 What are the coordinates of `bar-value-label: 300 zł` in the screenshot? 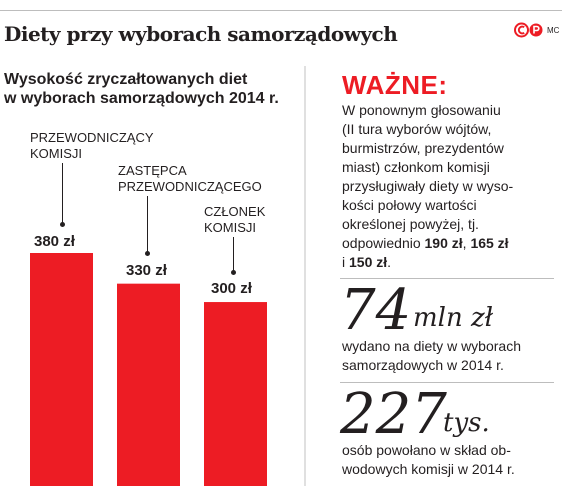 It's located at (231, 288).